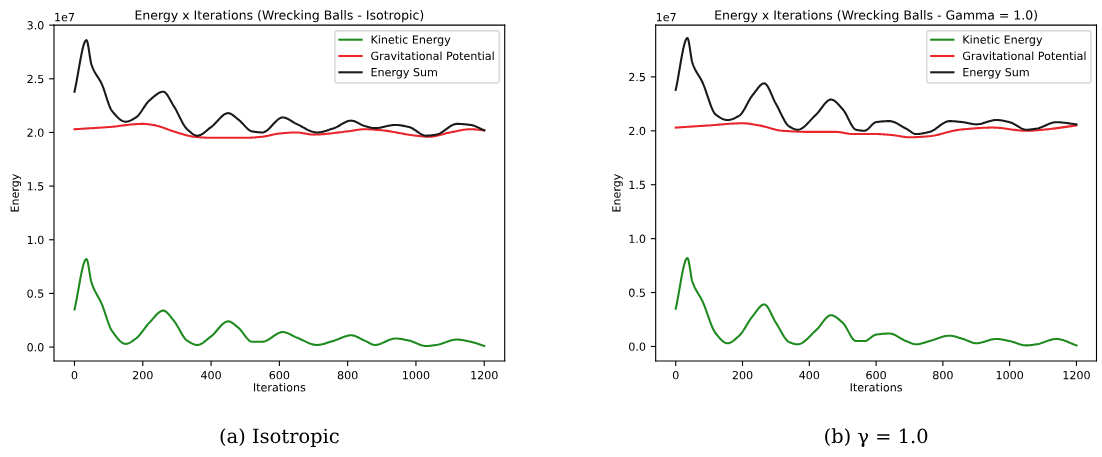 The width and height of the screenshot is (1102, 457). I want to click on chart-title: Energy x Iterations (Wrecking Balls - Isotropic), so click(279, 16).